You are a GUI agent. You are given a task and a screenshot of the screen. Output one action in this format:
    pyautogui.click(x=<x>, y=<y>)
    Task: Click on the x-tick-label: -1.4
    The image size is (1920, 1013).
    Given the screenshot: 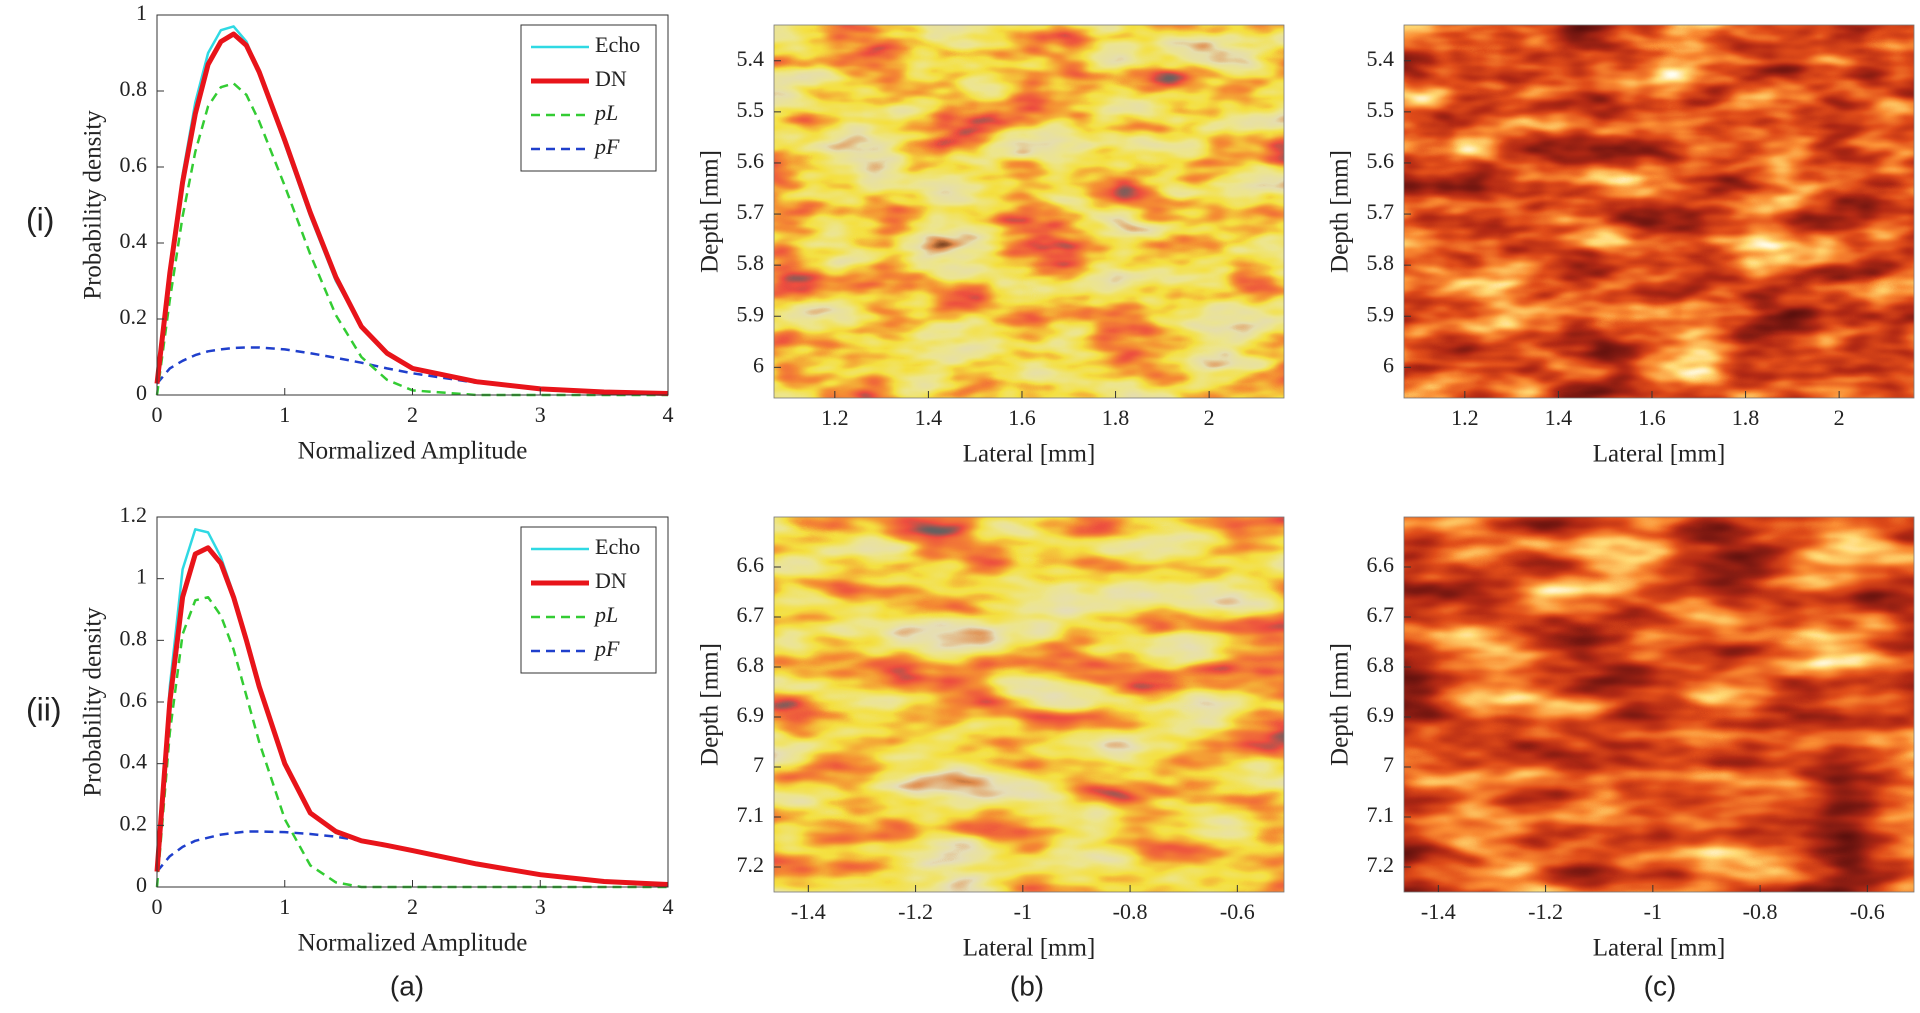 What is the action you would take?
    pyautogui.click(x=1438, y=911)
    